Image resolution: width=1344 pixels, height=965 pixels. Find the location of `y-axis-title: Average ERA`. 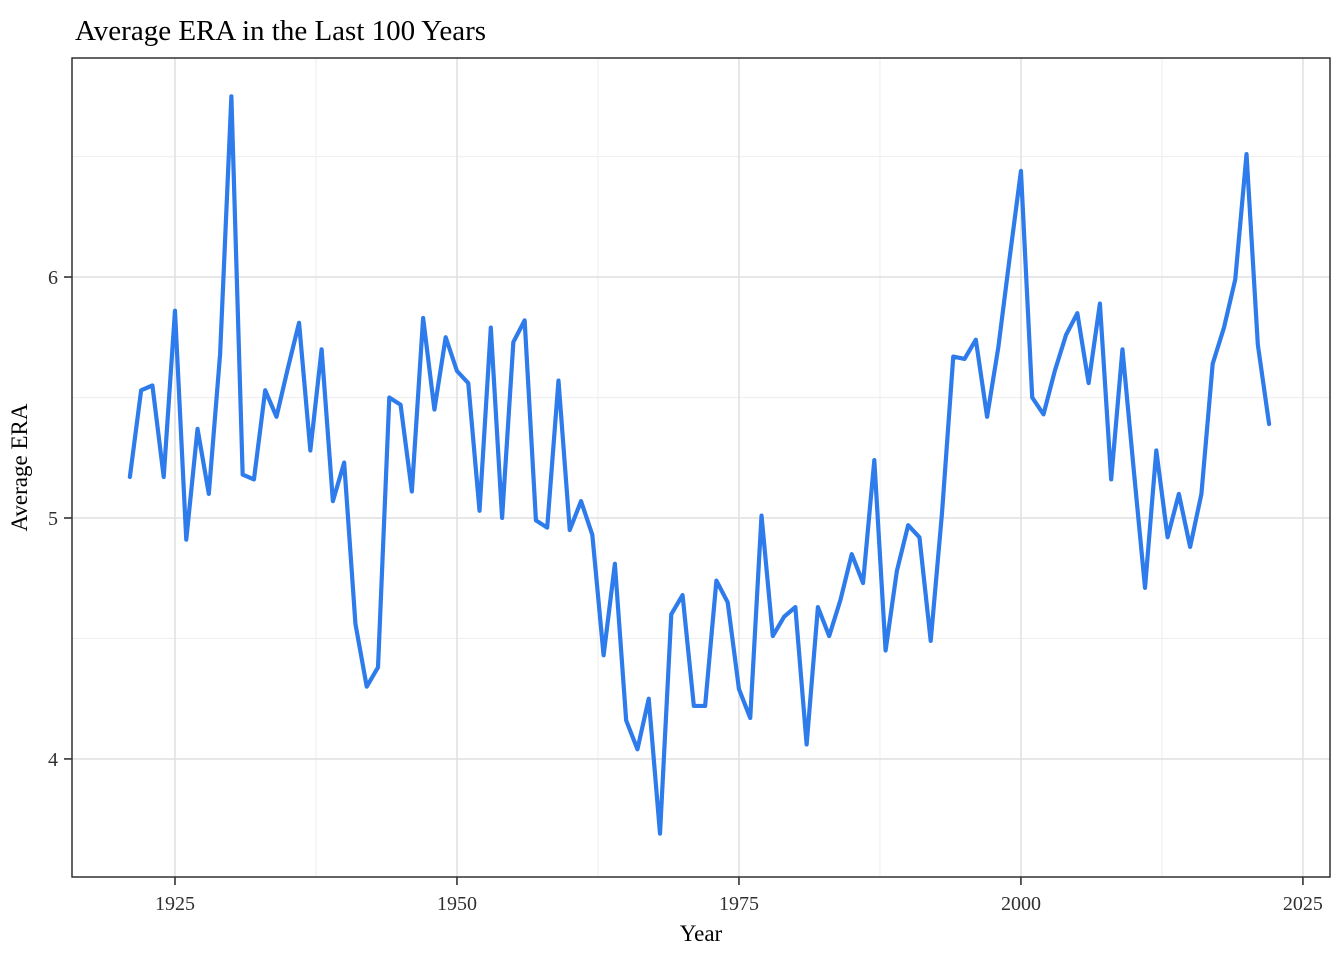

y-axis-title: Average ERA is located at coordinates (19, 467).